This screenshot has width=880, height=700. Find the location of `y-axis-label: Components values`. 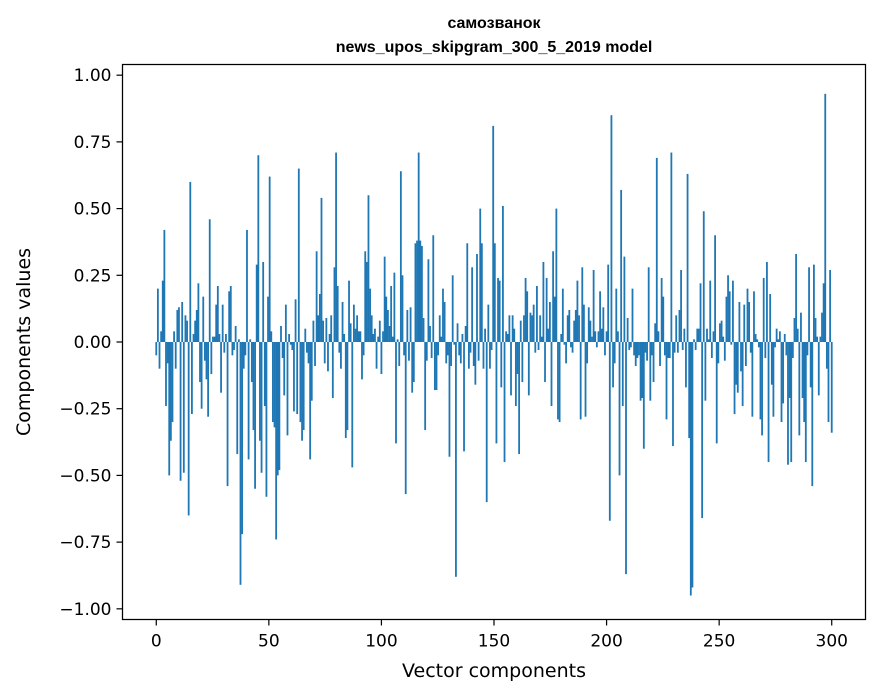

y-axis-label: Components values is located at coordinates (24, 342).